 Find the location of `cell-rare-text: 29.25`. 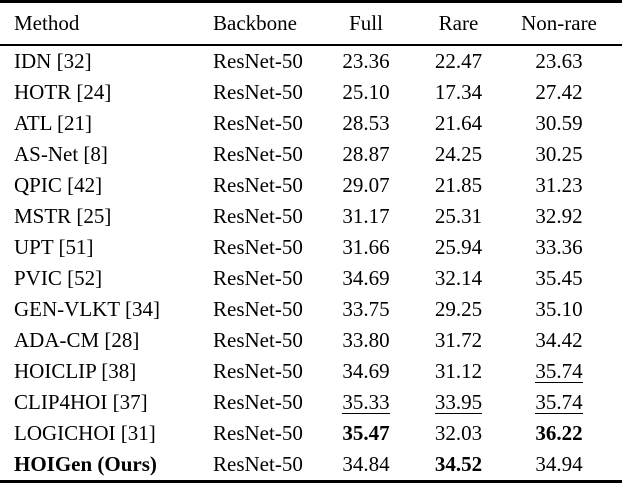

cell-rare-text: 29.25 is located at coordinates (458, 309).